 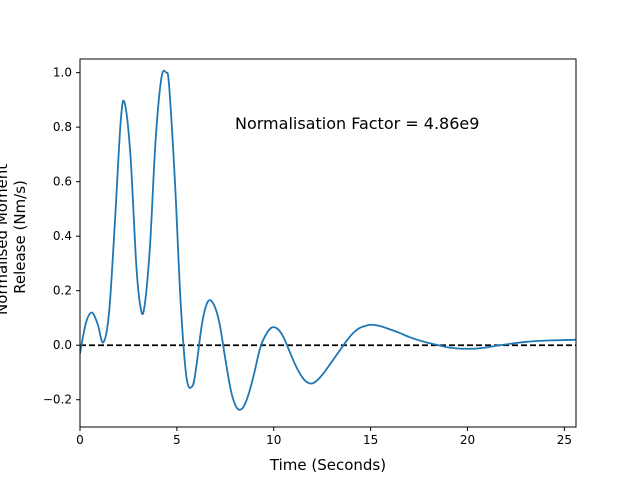 What do you see at coordinates (62, 73) in the screenshot?
I see `y-tick-label: 1.0` at bounding box center [62, 73].